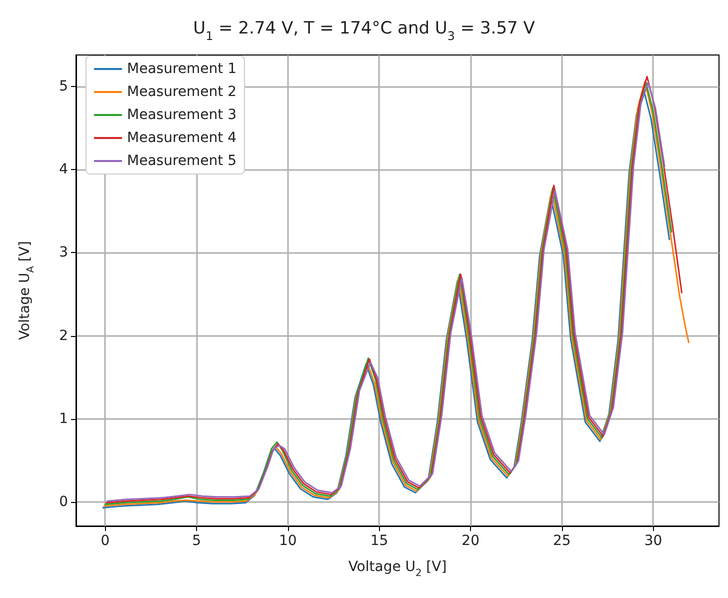  What do you see at coordinates (379, 541) in the screenshot?
I see `x-tick-label: 15` at bounding box center [379, 541].